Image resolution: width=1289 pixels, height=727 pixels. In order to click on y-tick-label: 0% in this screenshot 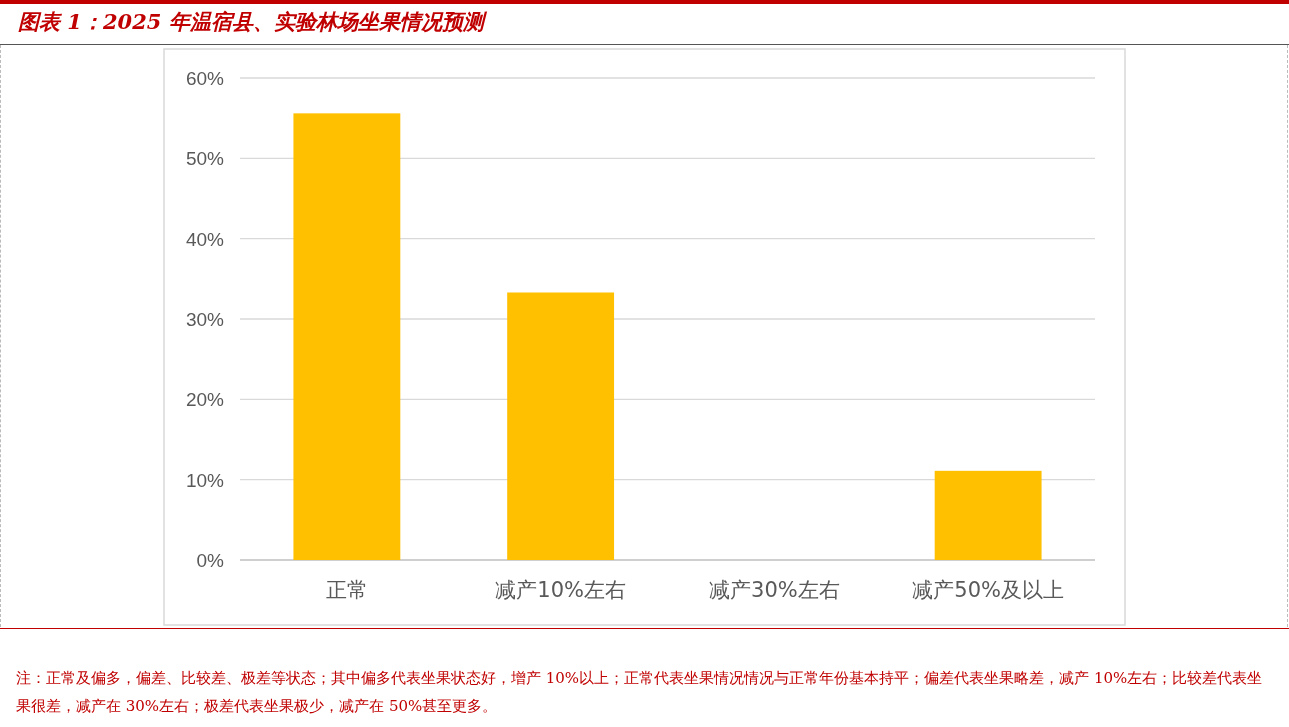, I will do `click(210, 560)`.